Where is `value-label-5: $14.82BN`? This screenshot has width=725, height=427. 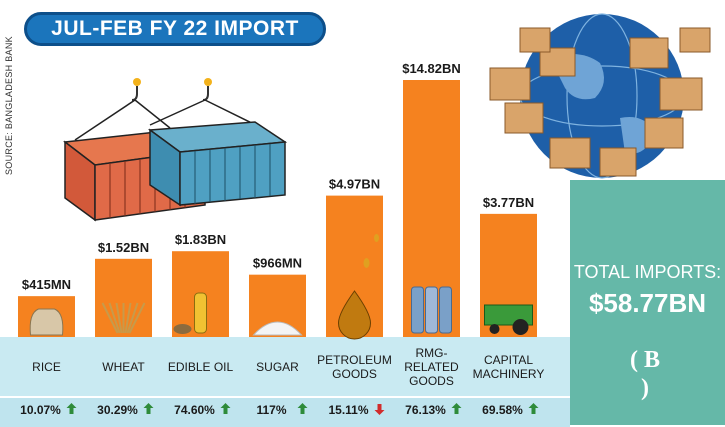 value-label-5: $14.82BN is located at coordinates (431, 68).